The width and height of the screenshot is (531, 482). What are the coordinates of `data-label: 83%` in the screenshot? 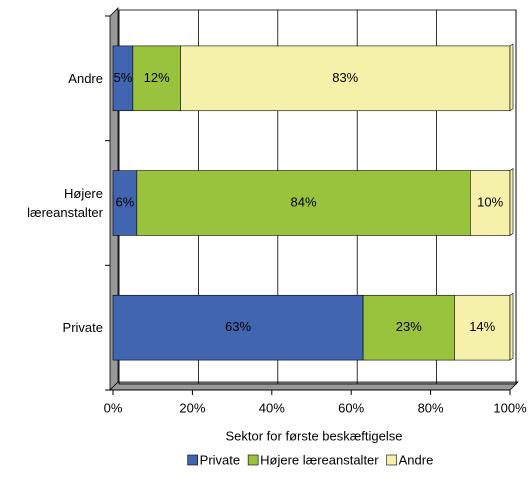 It's located at (345, 77).